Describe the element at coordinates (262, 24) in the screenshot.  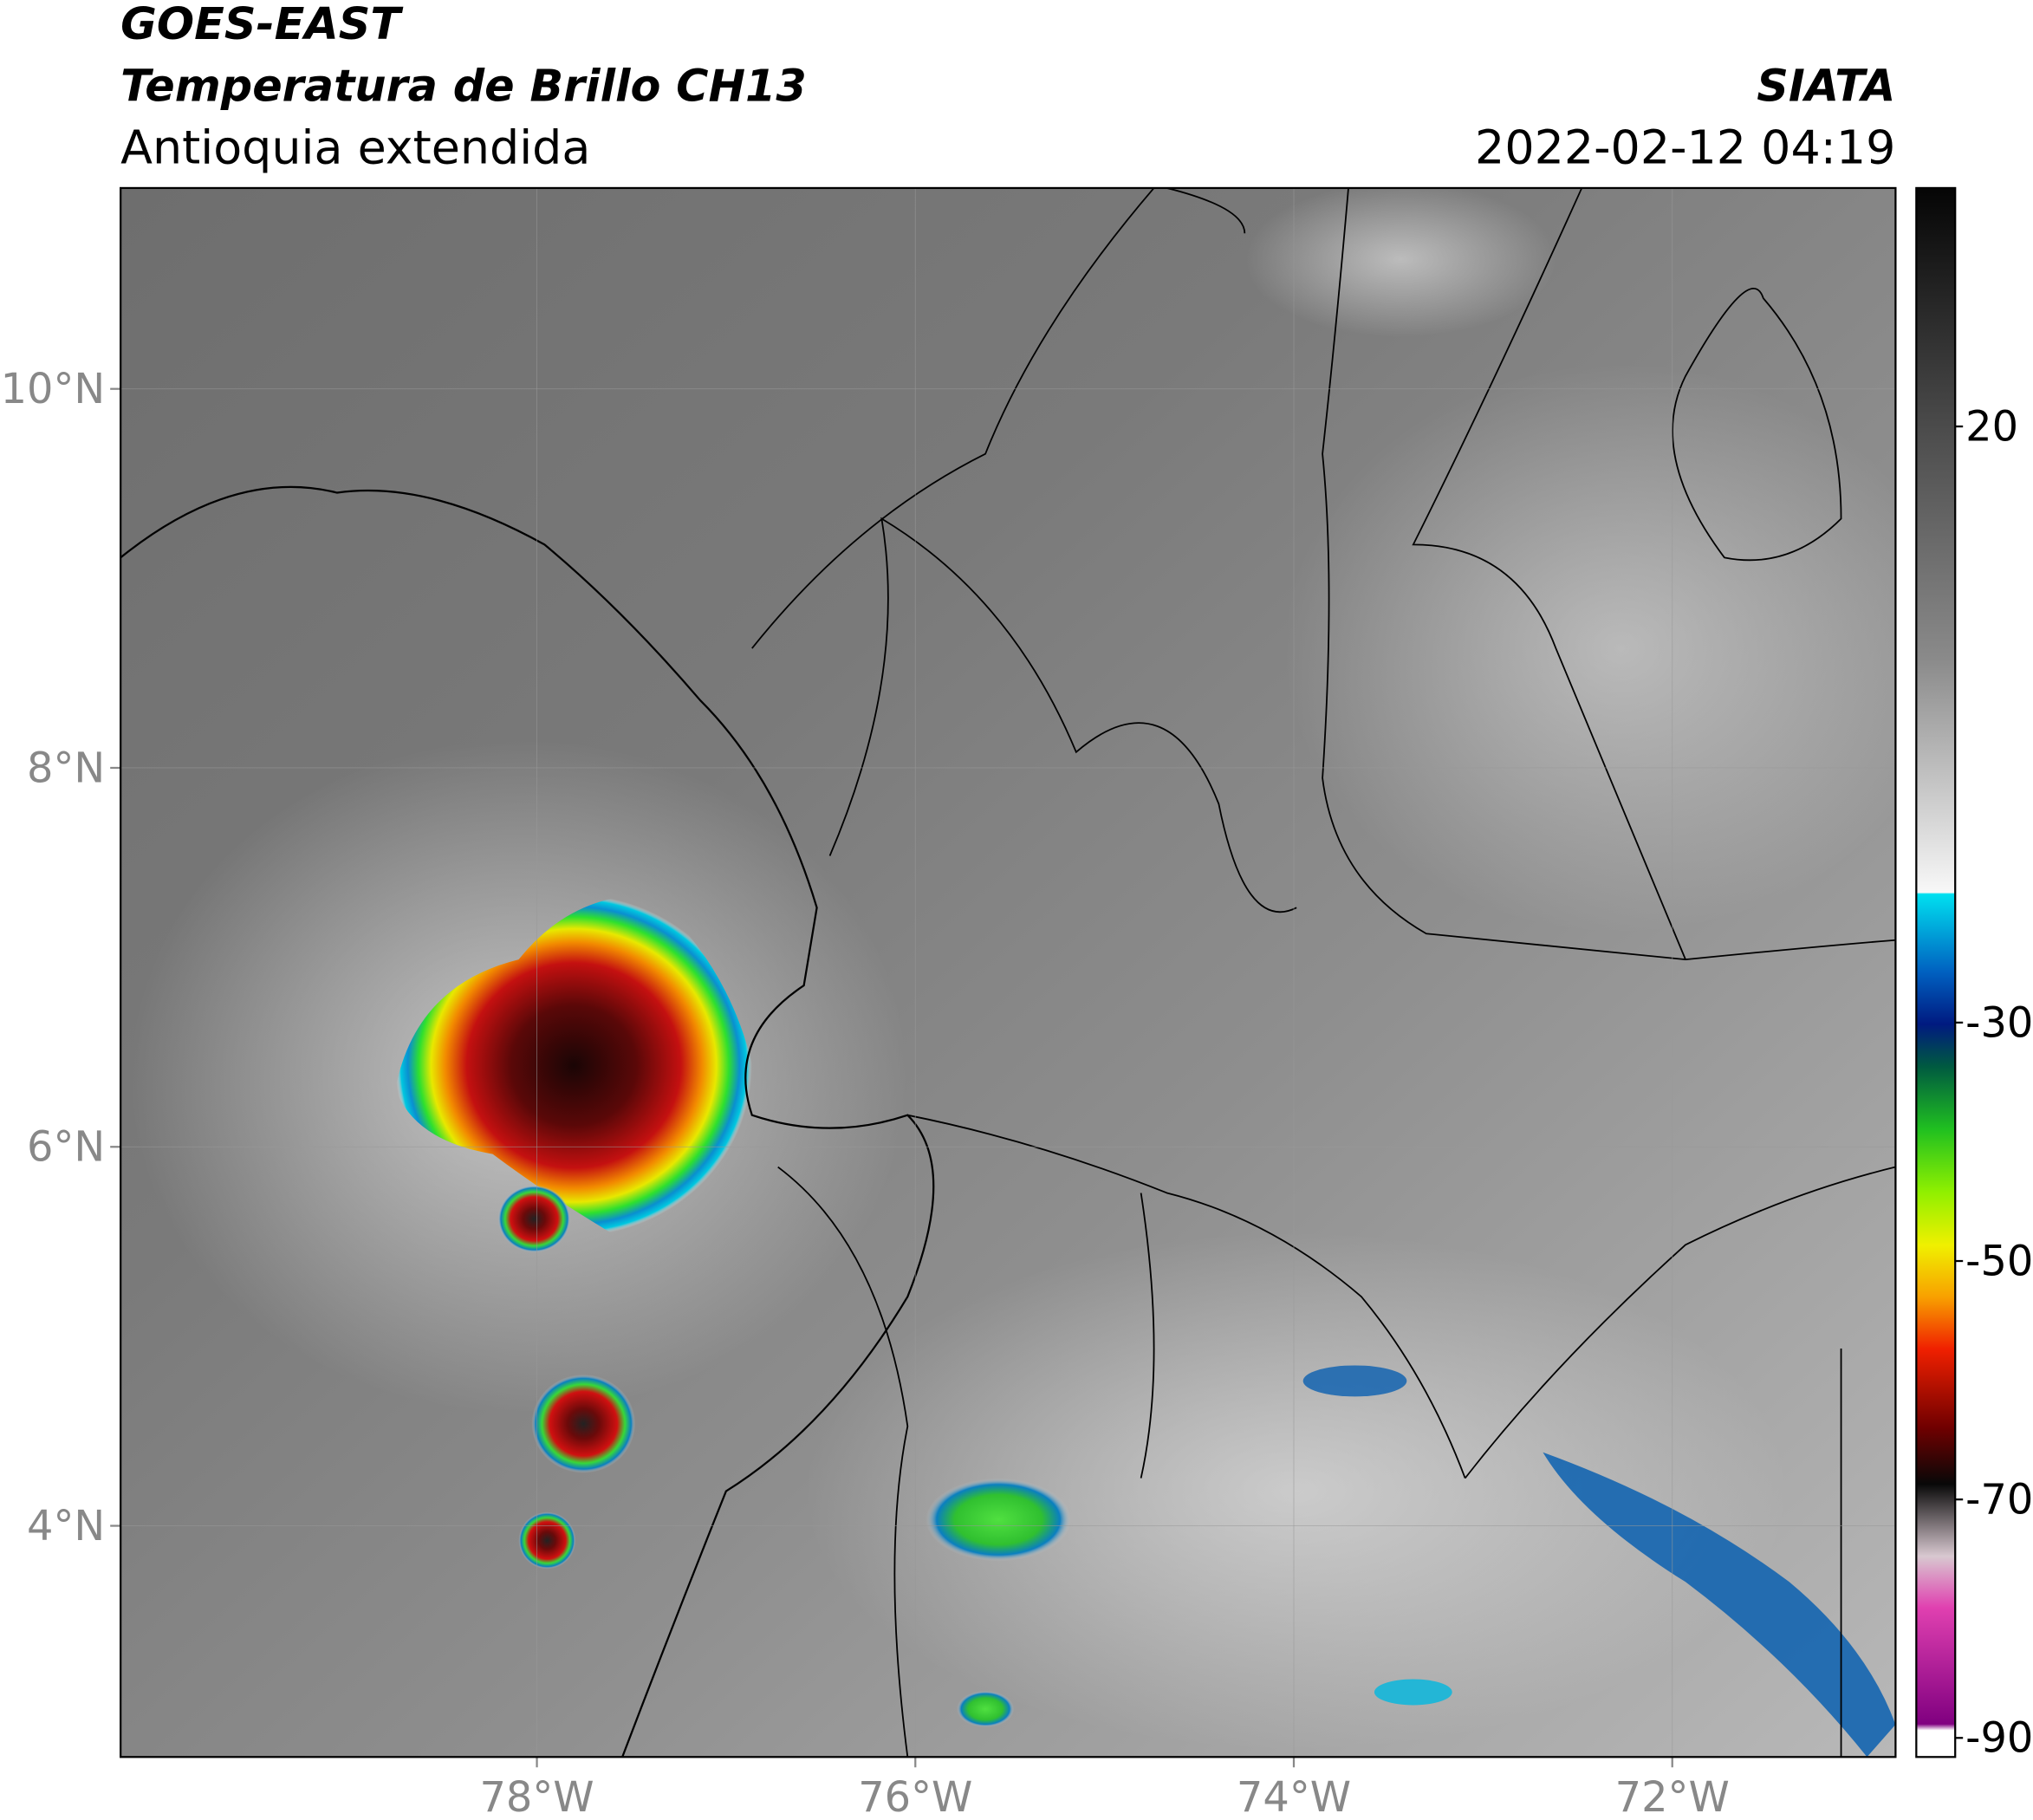
I see `title: GOES-EAST` at that location.